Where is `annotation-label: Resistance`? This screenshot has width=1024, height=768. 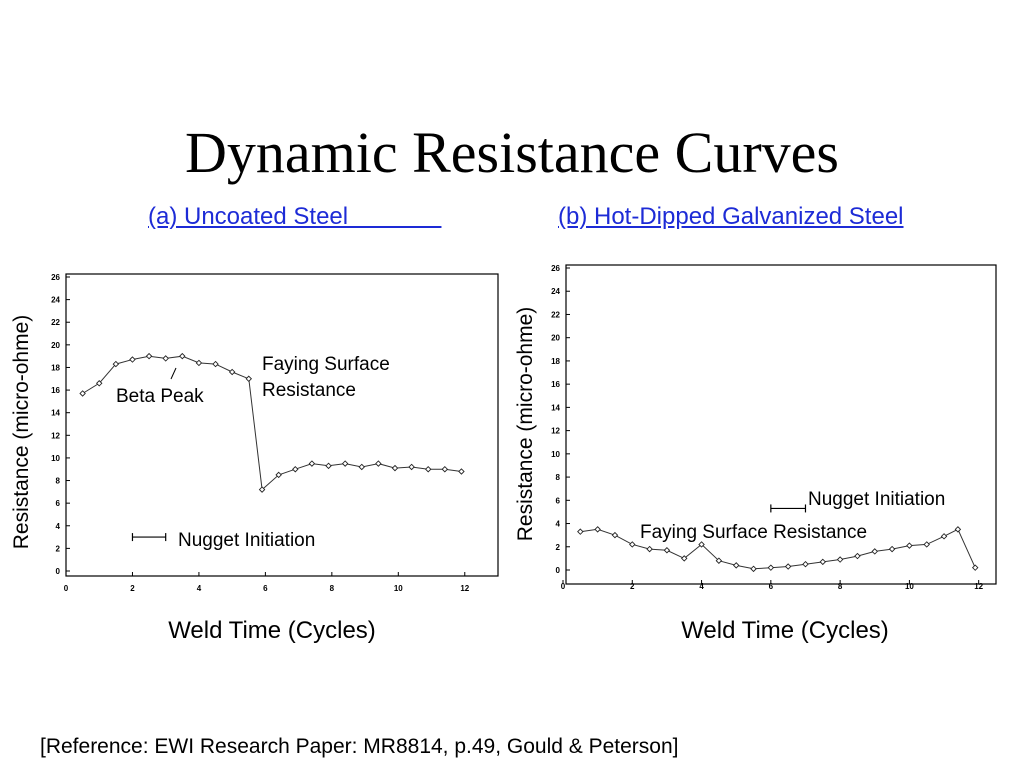 annotation-label: Resistance is located at coordinates (309, 390).